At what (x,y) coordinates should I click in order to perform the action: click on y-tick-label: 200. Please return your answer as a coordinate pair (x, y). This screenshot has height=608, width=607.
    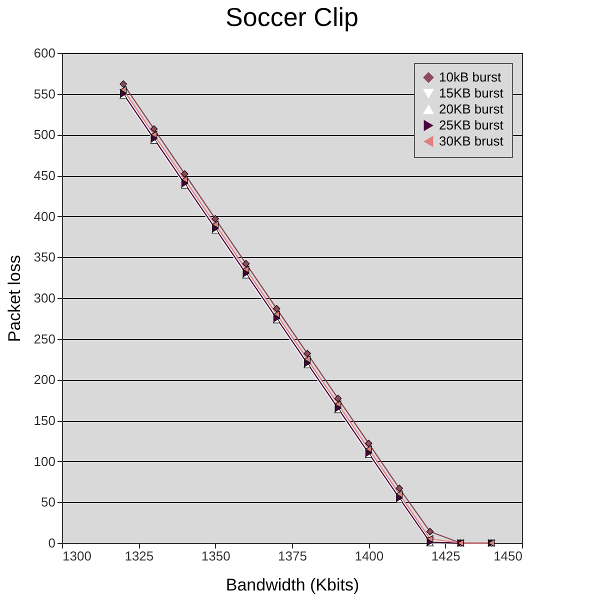
    Looking at the image, I should click on (45, 380).